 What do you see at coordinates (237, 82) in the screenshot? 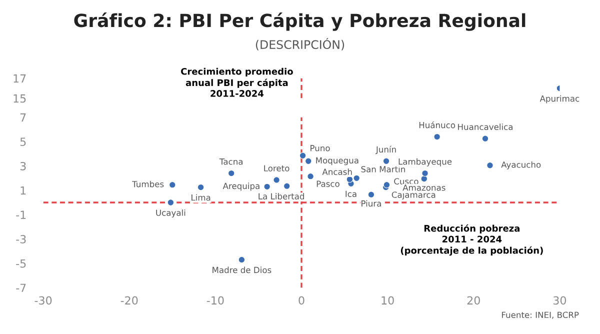
I see `y-axis-title: Crecimiento promedio anual PBI per cápita 2011-2024` at bounding box center [237, 82].